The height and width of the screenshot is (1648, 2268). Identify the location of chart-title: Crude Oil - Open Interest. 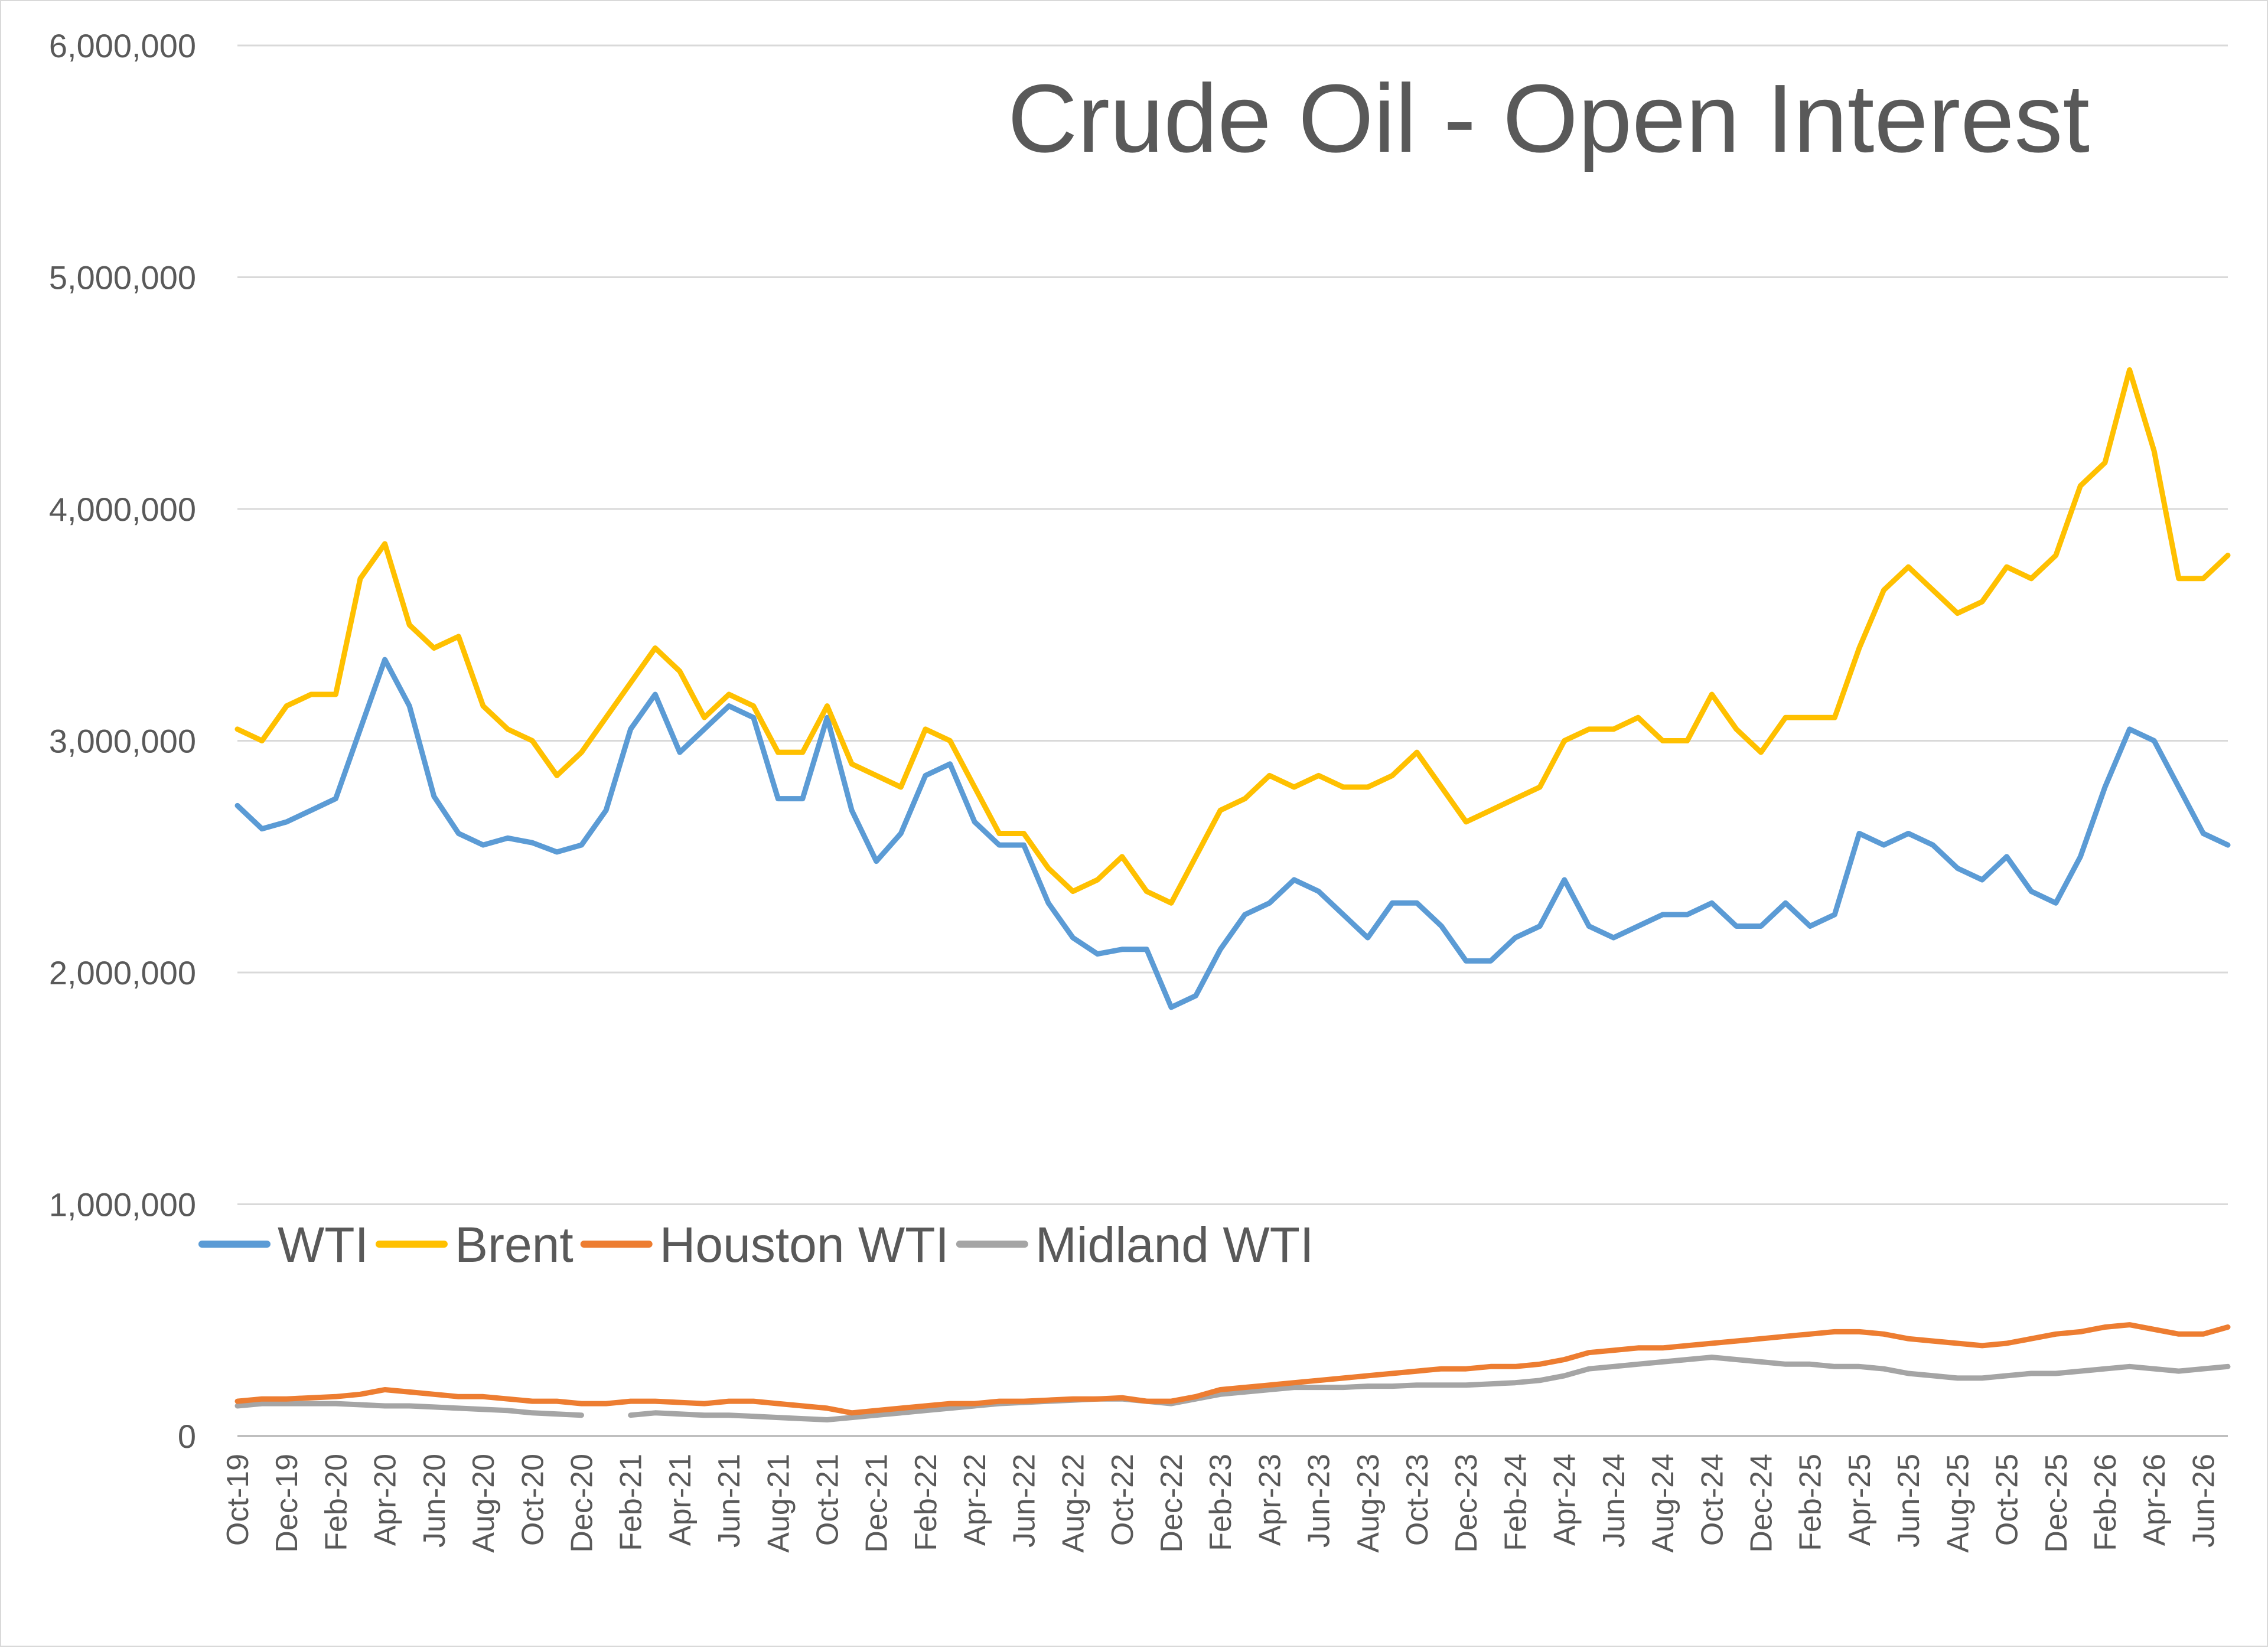
(1549, 118).